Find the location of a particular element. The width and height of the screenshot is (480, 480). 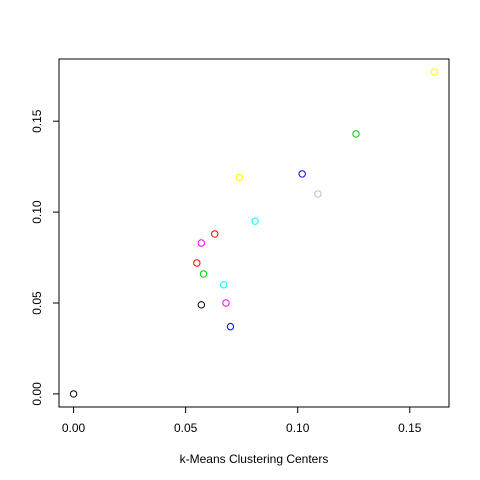

x-axis-label: k-Means Clustering Centers is located at coordinates (254, 459).